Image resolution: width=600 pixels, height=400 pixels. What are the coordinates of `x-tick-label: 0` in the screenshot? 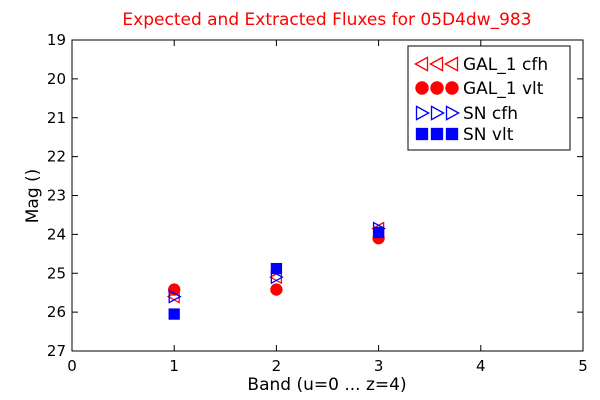 It's located at (72, 366).